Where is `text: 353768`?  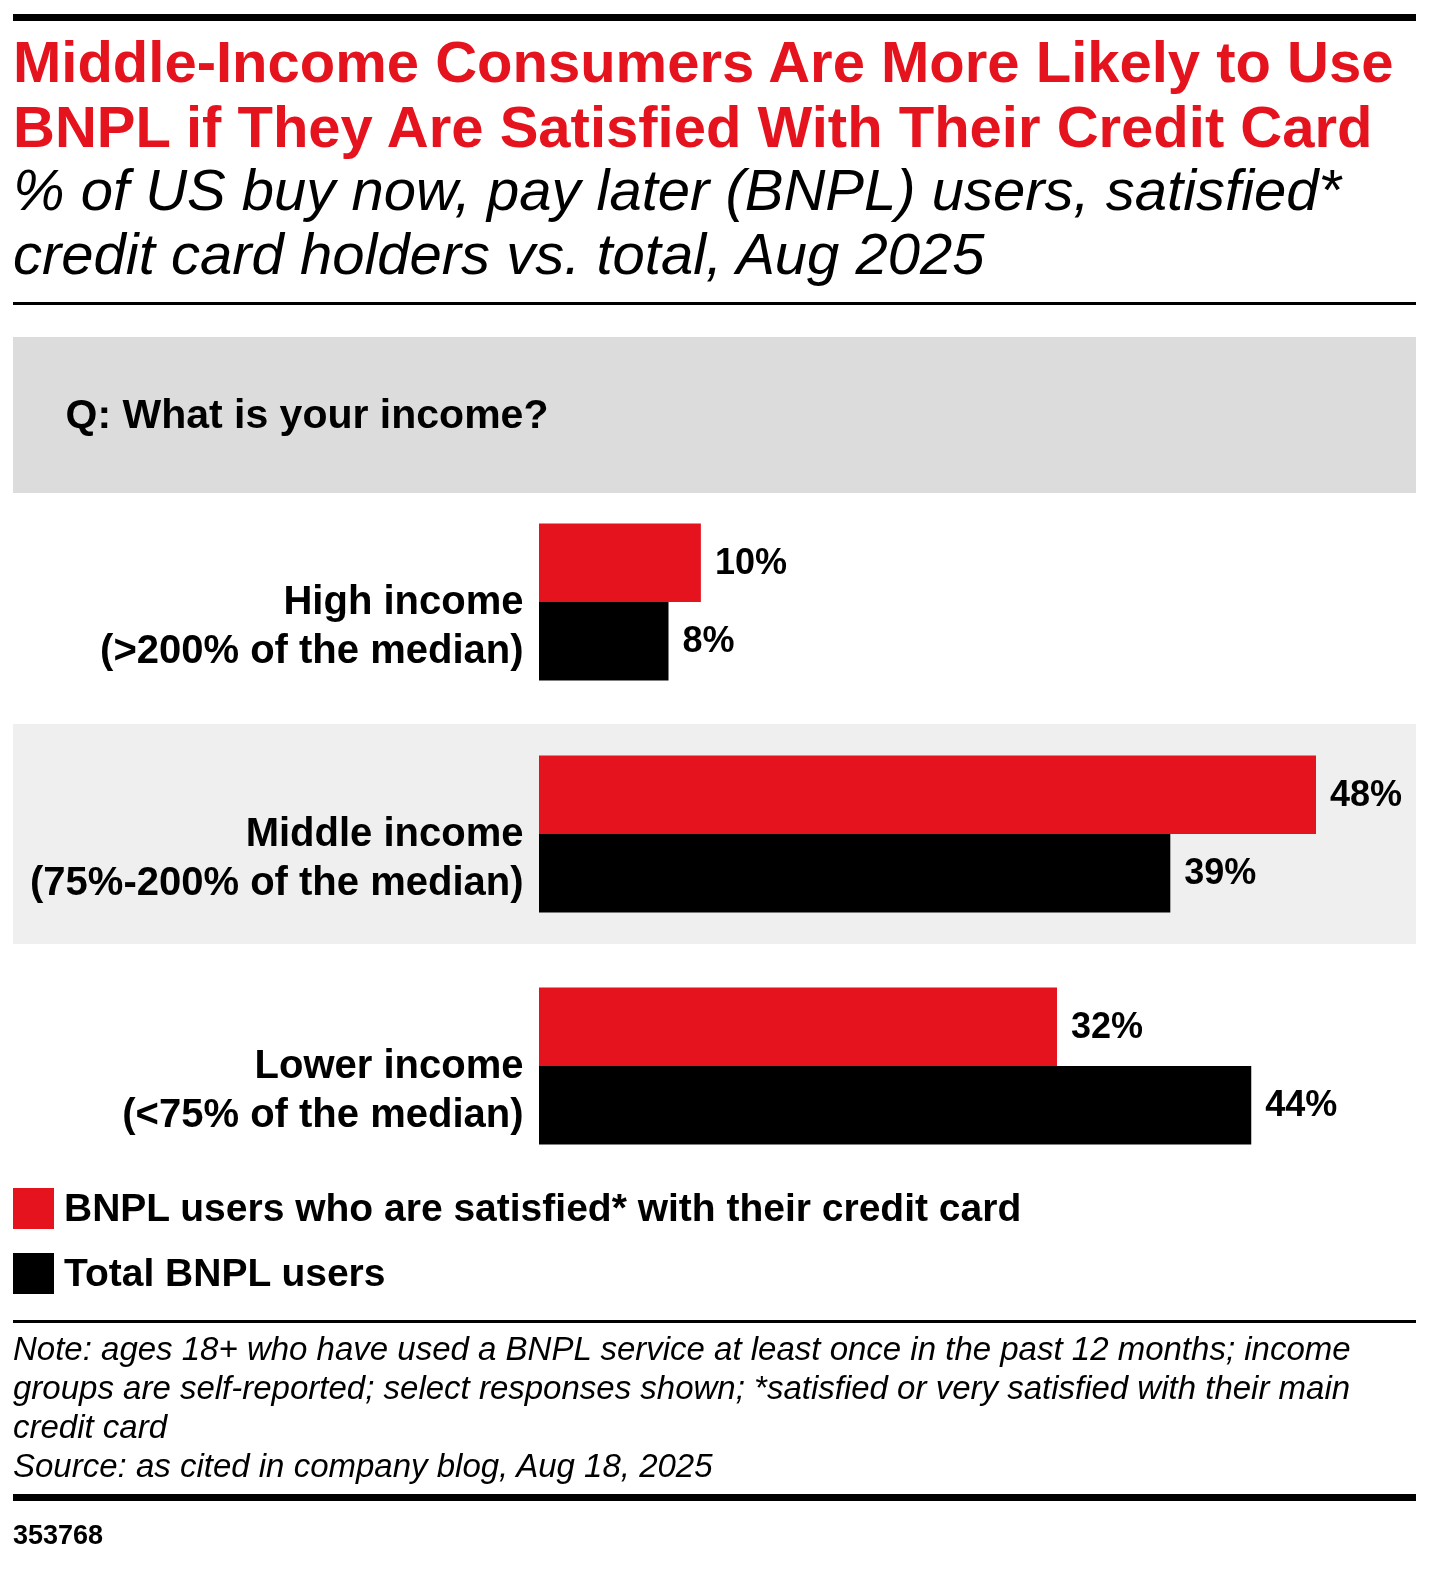 text: 353768 is located at coordinates (58, 1535).